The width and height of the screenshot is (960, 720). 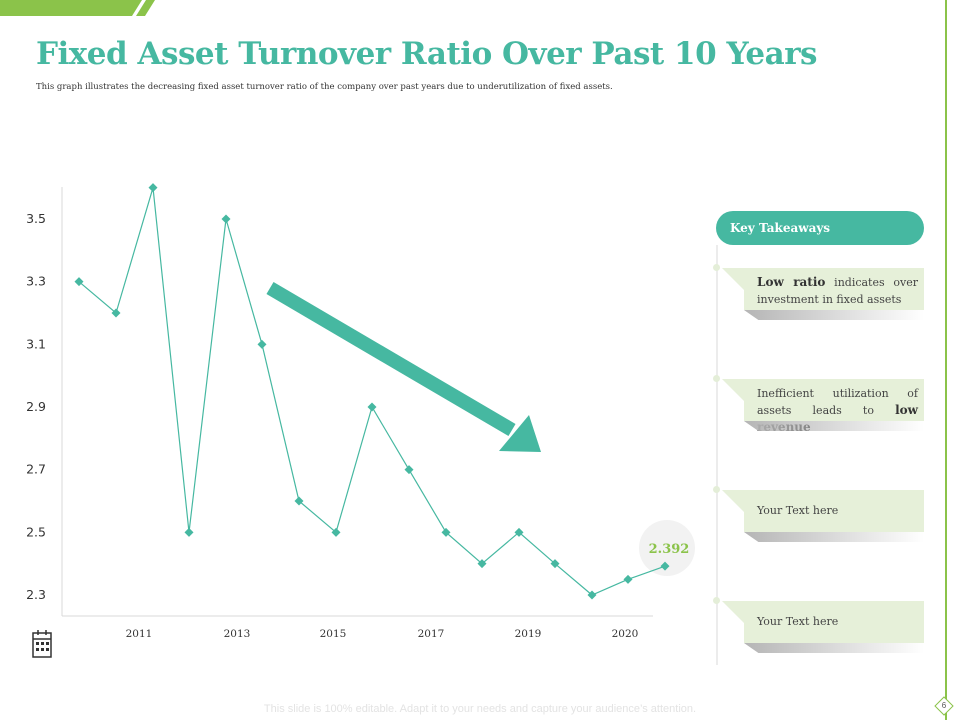 What do you see at coordinates (42, 644) in the screenshot?
I see `calendar-icon` at bounding box center [42, 644].